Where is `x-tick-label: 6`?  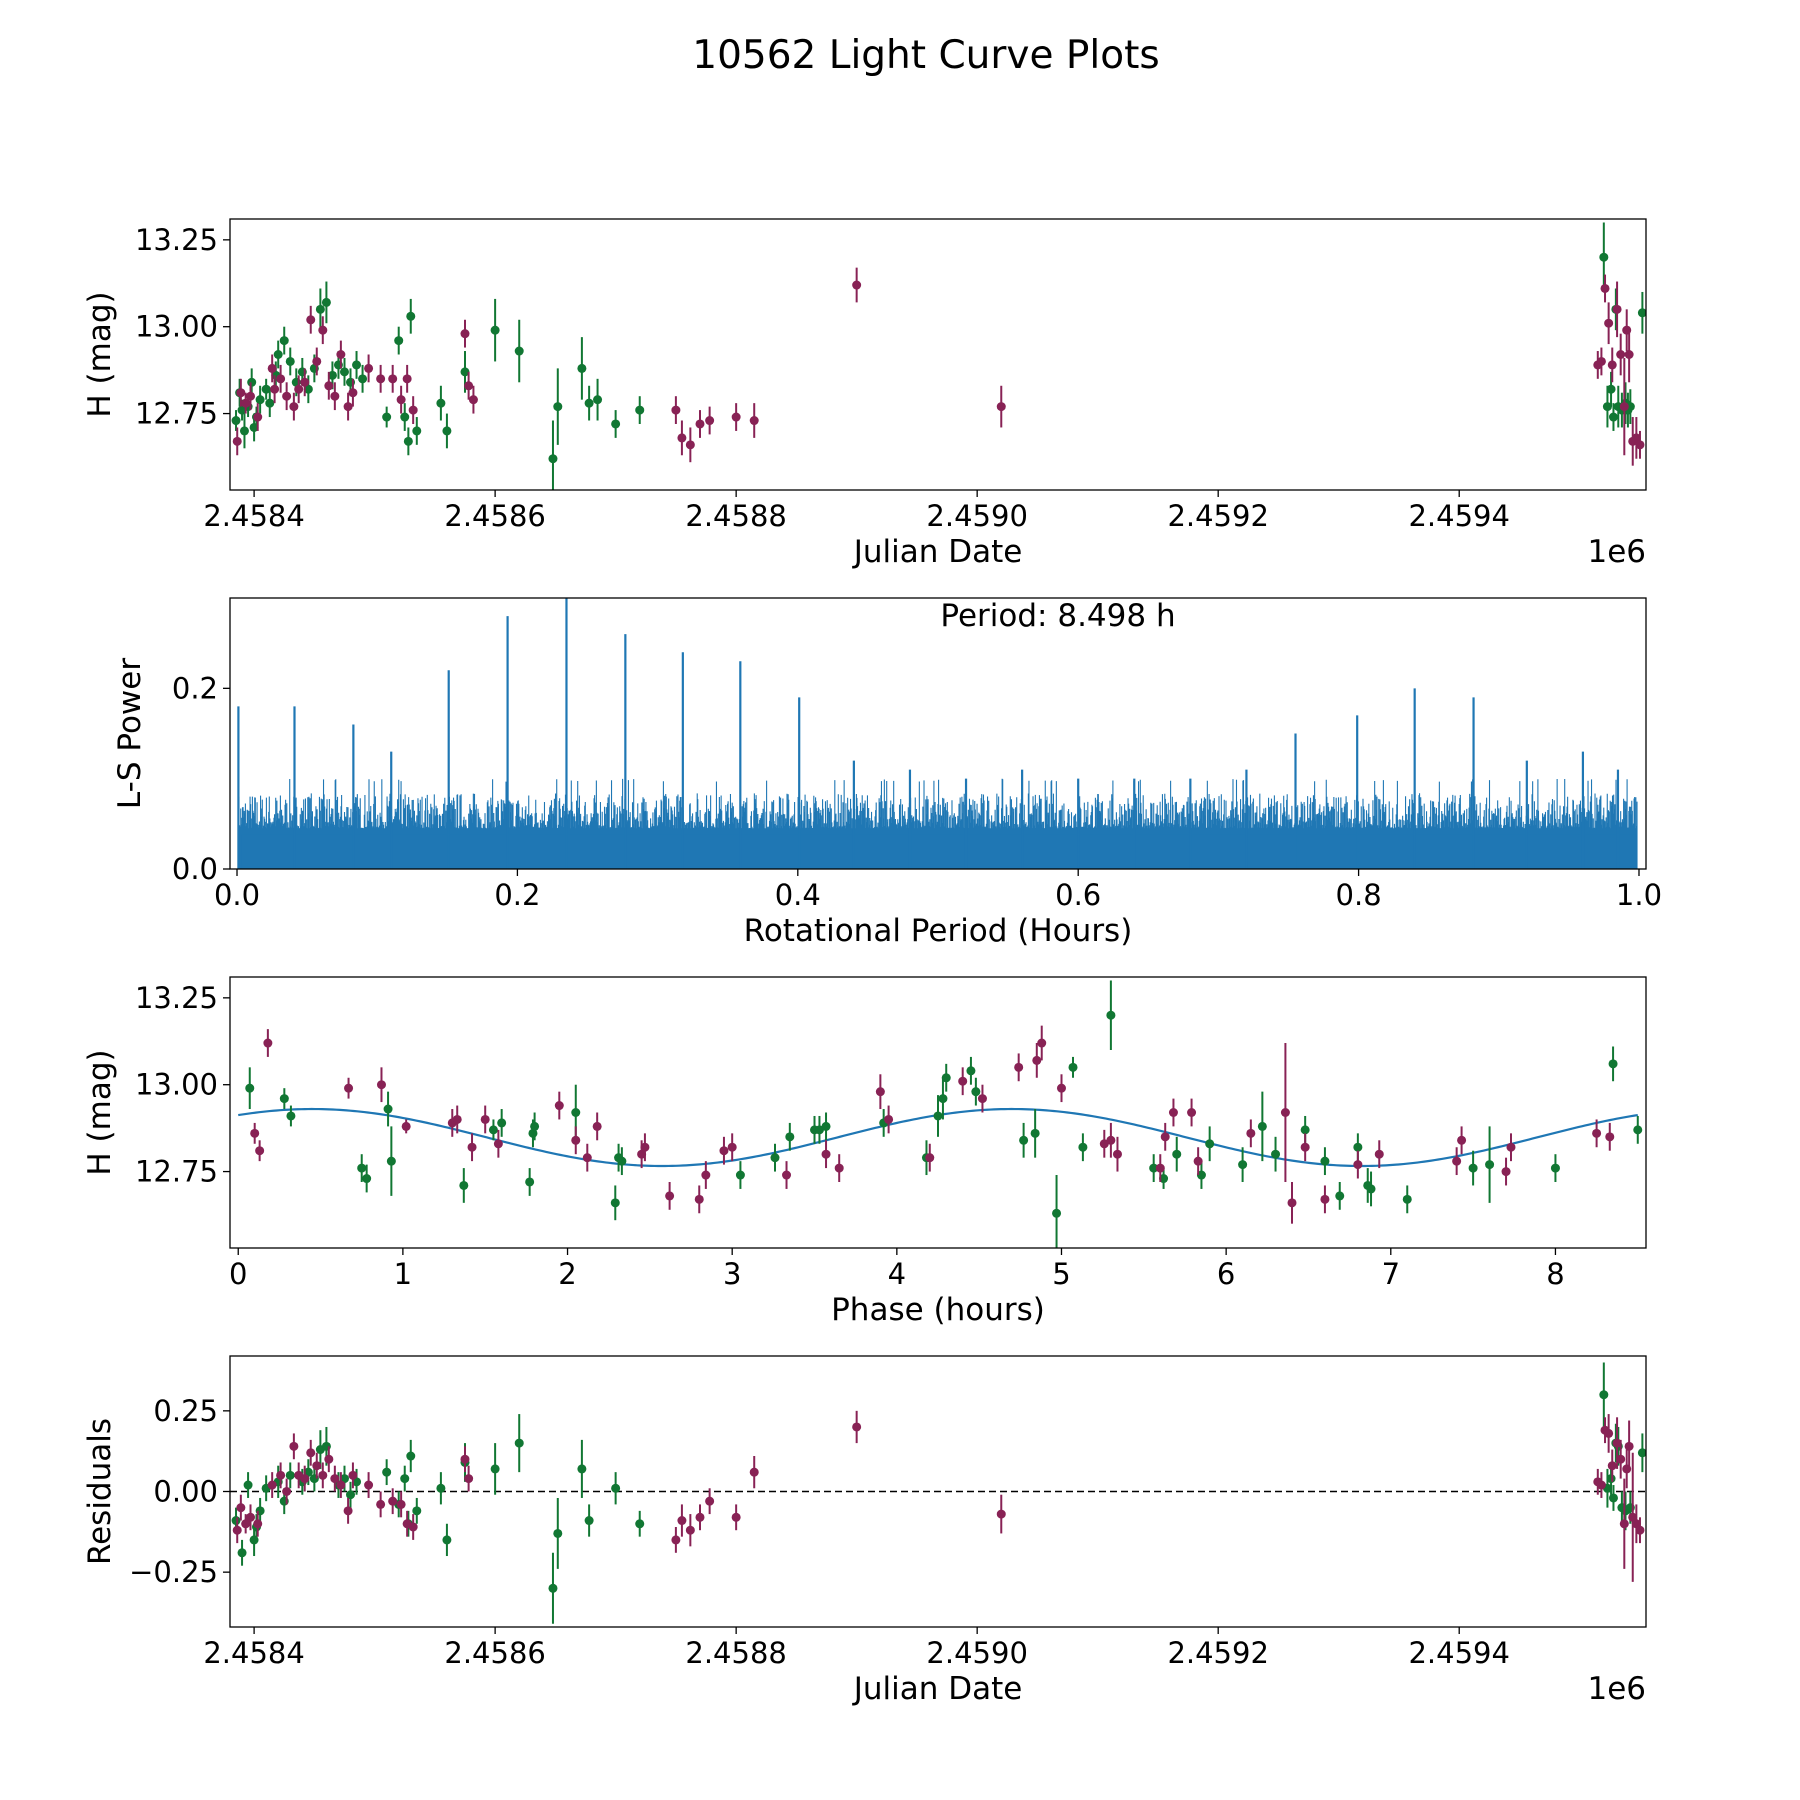
x-tick-label: 6 is located at coordinates (1226, 1274).